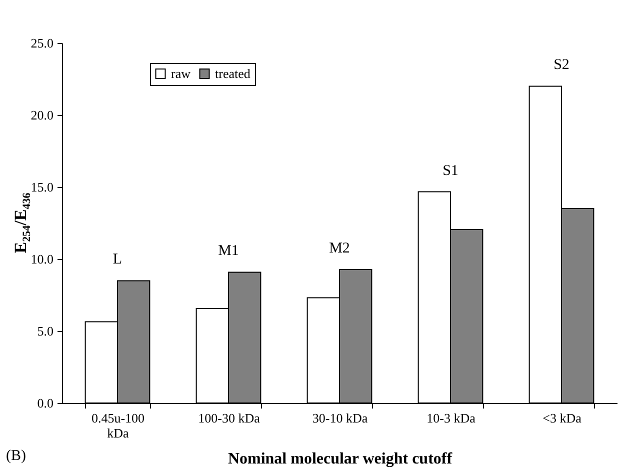  I want to click on legend-label: treated, so click(233, 73).